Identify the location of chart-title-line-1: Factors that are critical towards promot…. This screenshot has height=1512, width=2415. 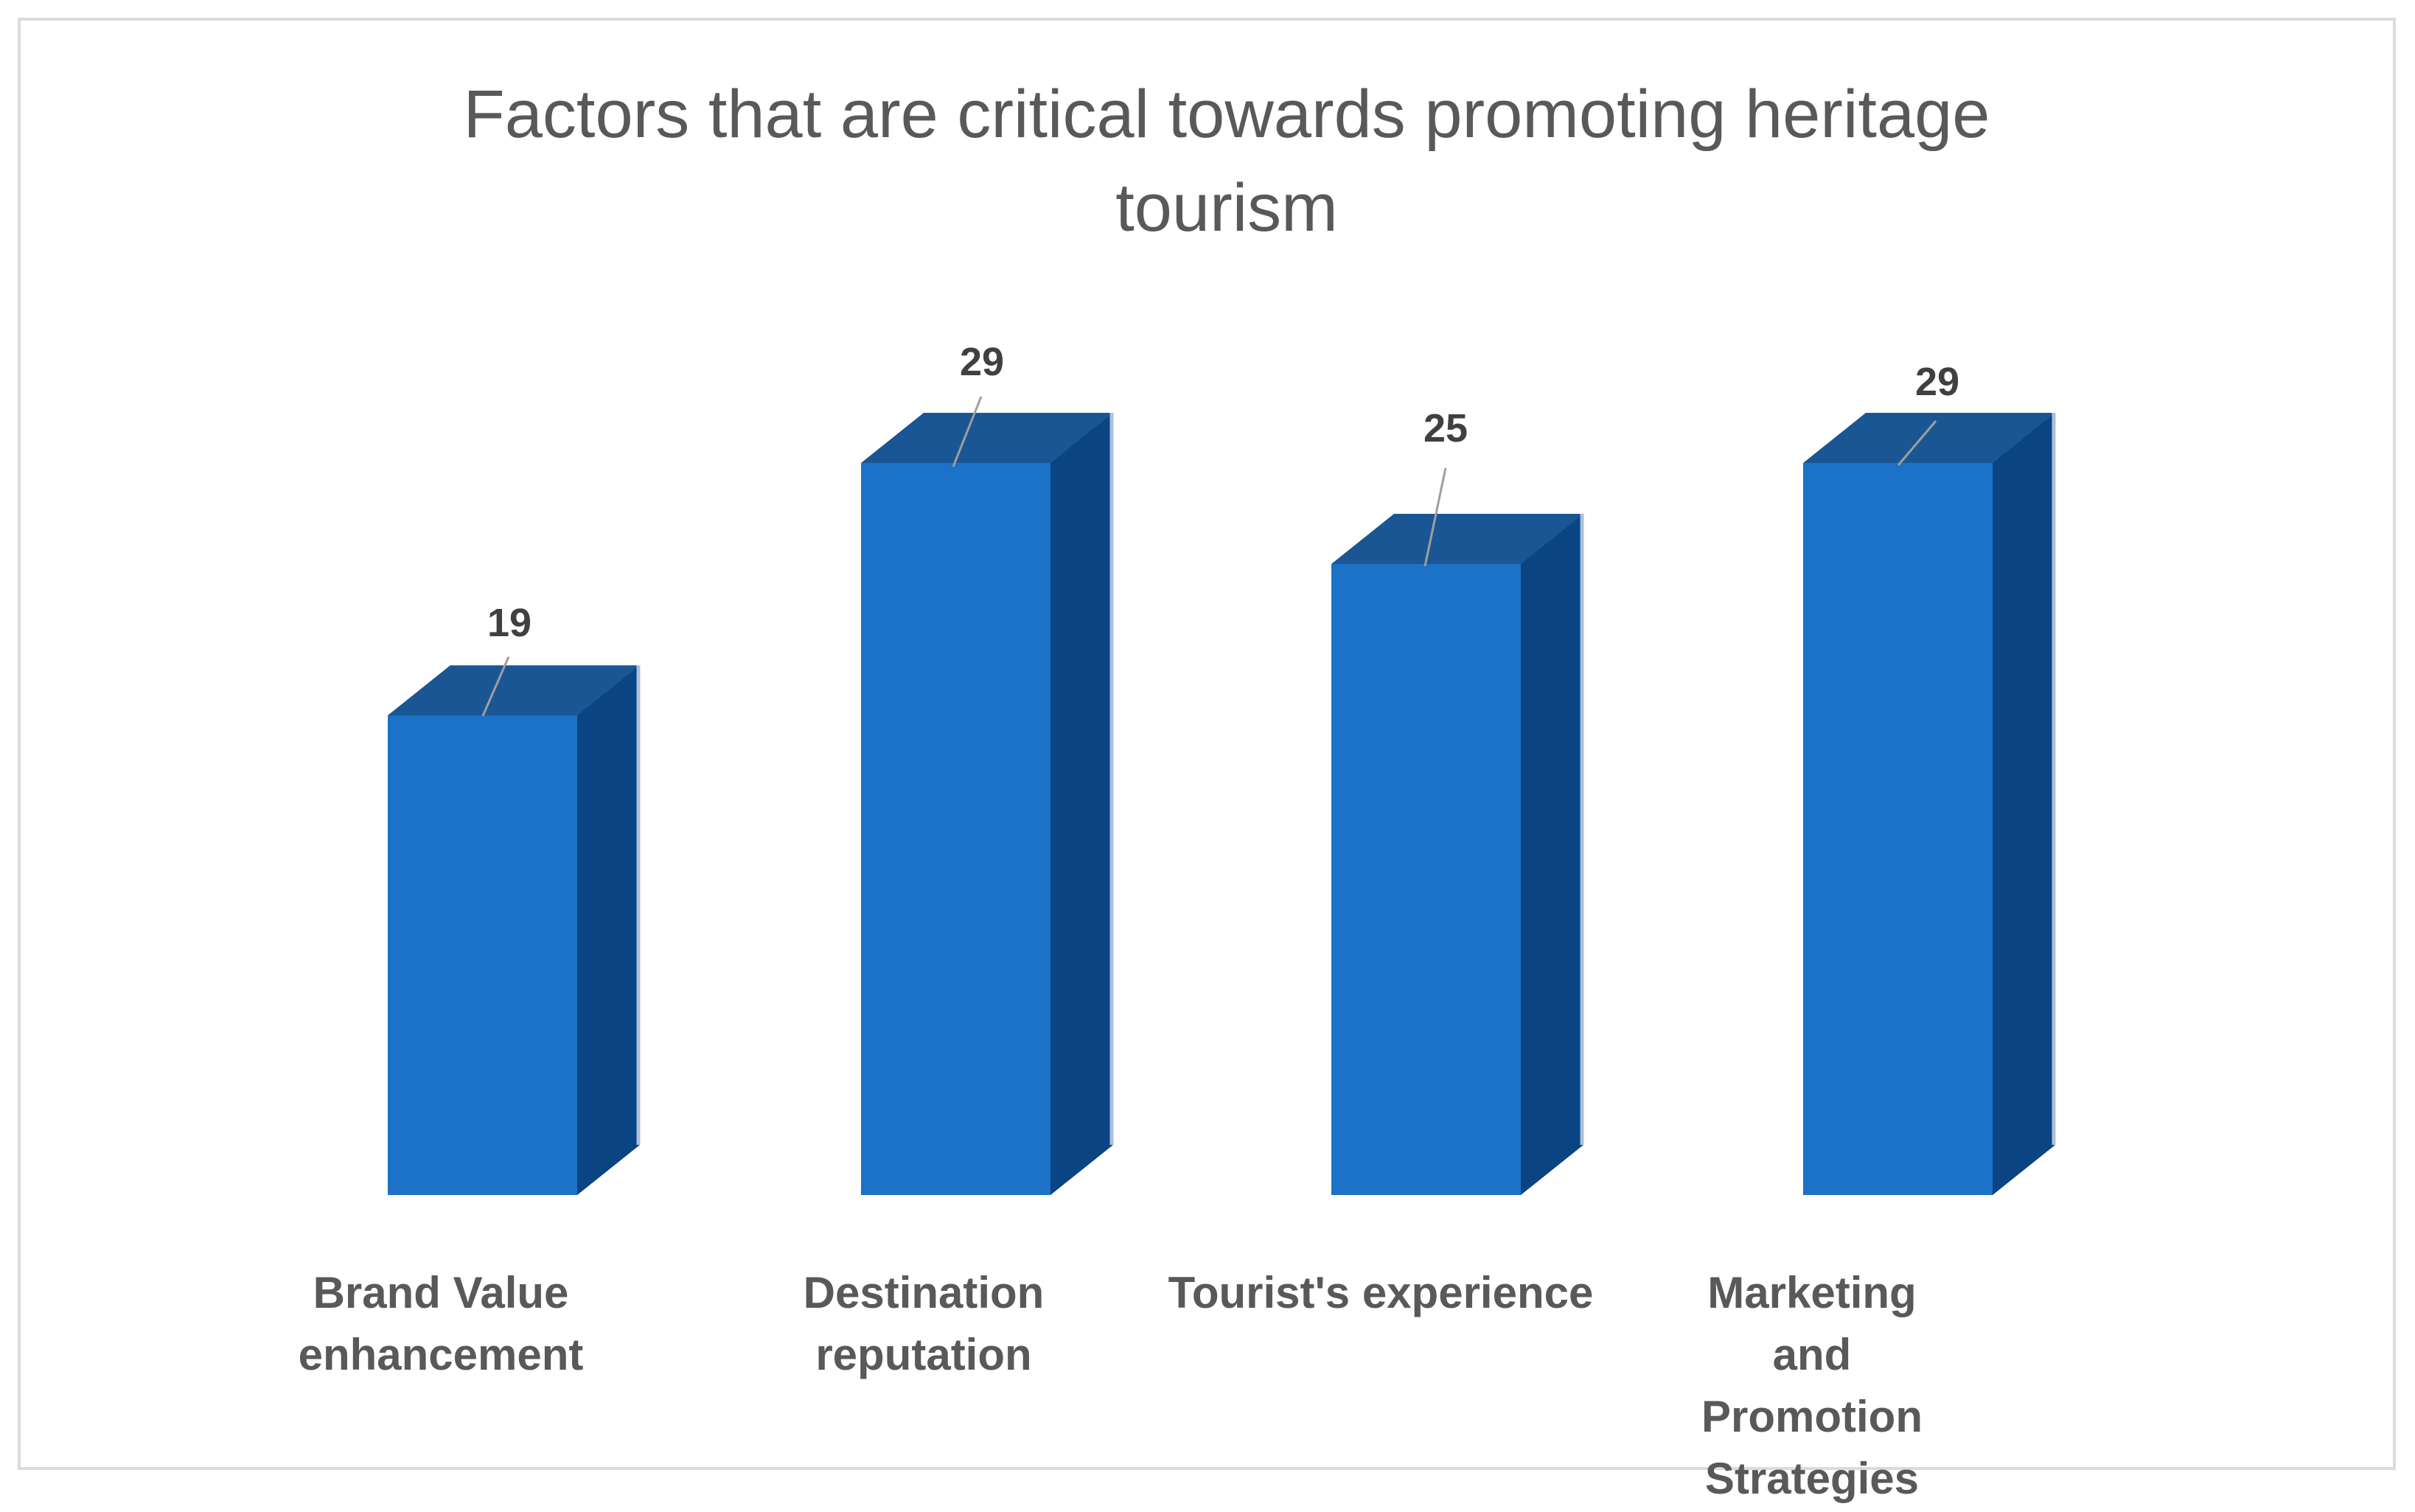
(1226, 114).